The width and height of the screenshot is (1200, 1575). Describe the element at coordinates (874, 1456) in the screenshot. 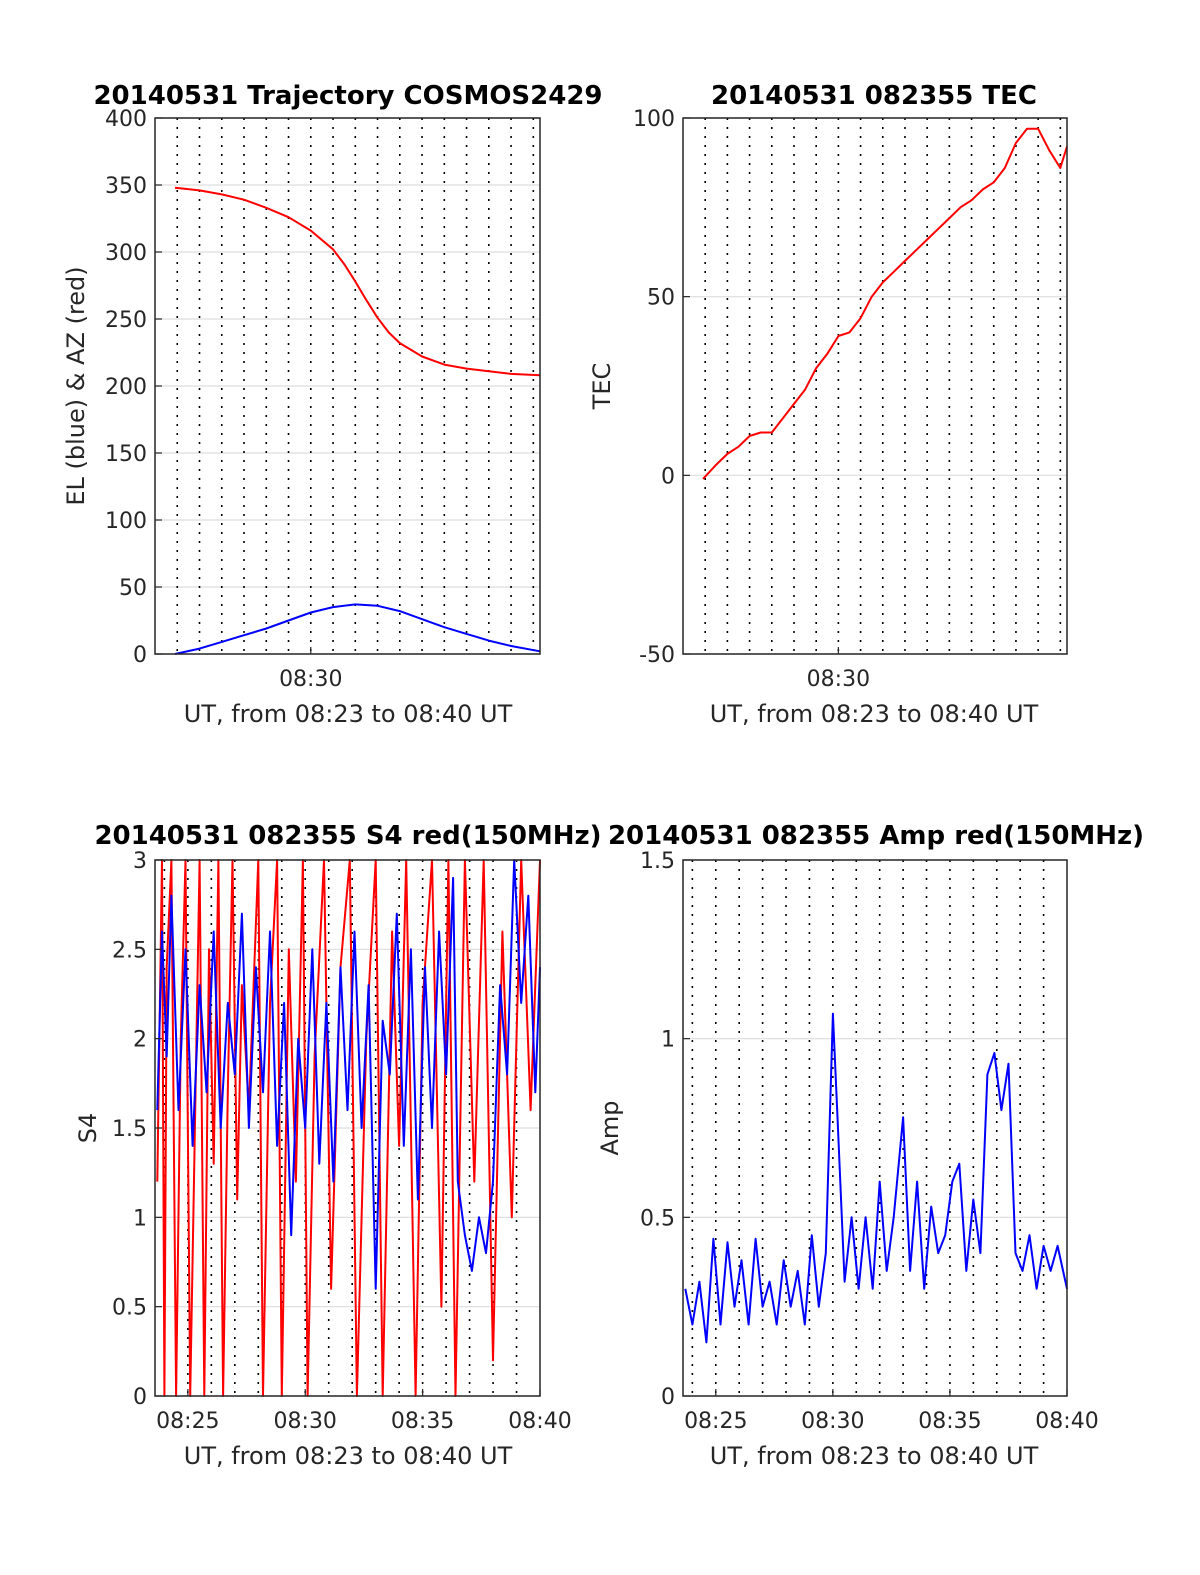

I see `amp-xlabel: UT, from 08:23 to 08:40 UT` at that location.